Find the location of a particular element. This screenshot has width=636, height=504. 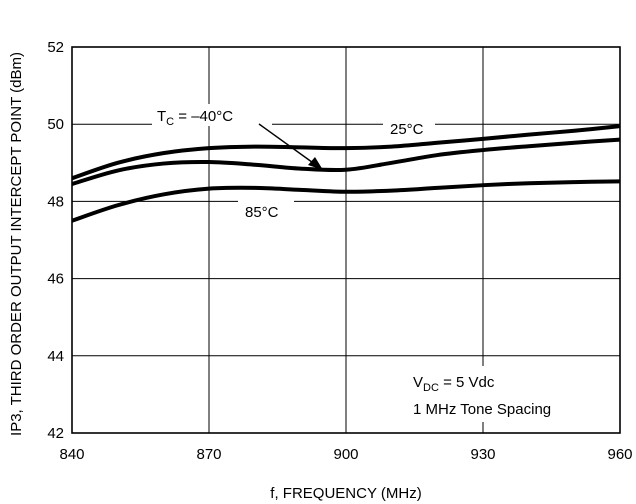

x-tick-label: 960 is located at coordinates (619, 454).